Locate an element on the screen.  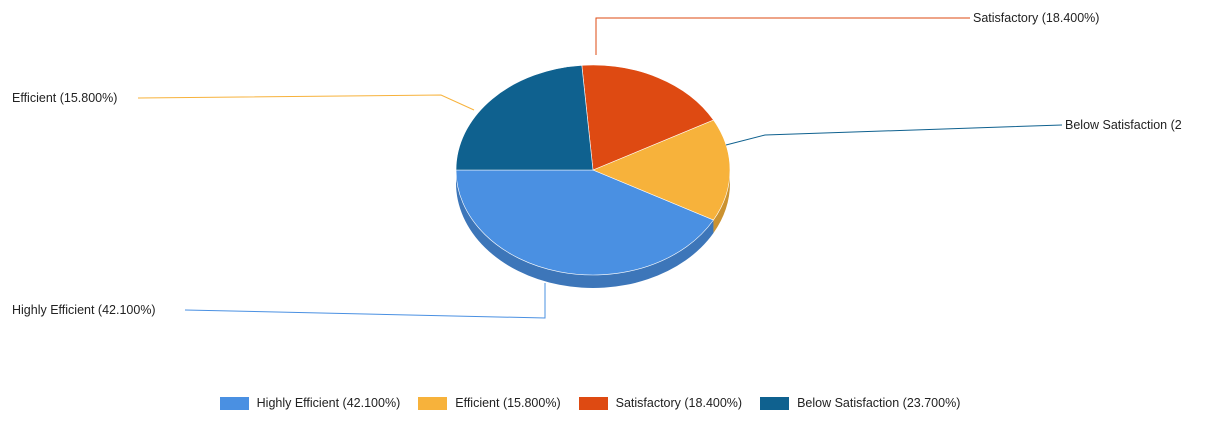
legend-swatch-satisfactory is located at coordinates (593, 403).